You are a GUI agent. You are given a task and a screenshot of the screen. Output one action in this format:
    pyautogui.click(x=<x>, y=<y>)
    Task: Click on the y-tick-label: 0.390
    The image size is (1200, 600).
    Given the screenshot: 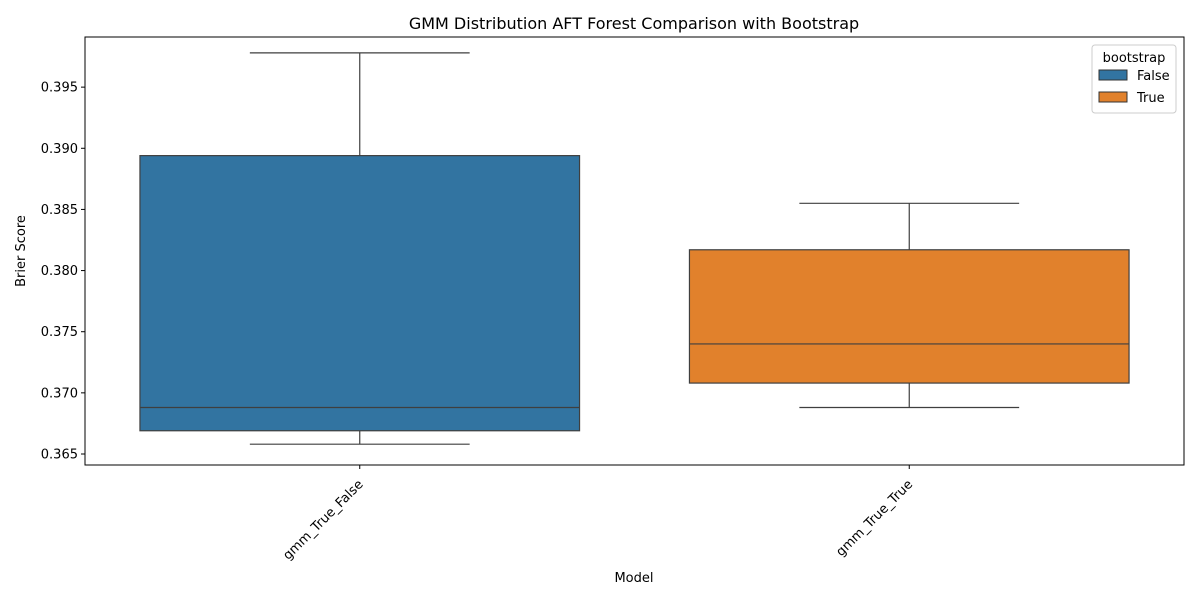 What is the action you would take?
    pyautogui.click(x=59, y=149)
    